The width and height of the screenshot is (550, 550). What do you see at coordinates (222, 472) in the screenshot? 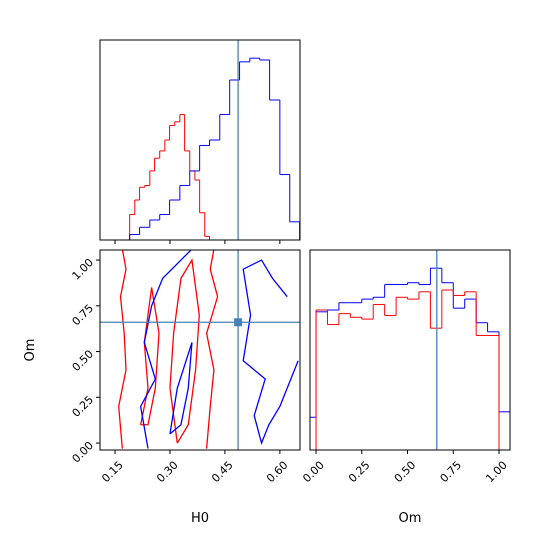
I see `x-tick-label: 0.45` at bounding box center [222, 472].